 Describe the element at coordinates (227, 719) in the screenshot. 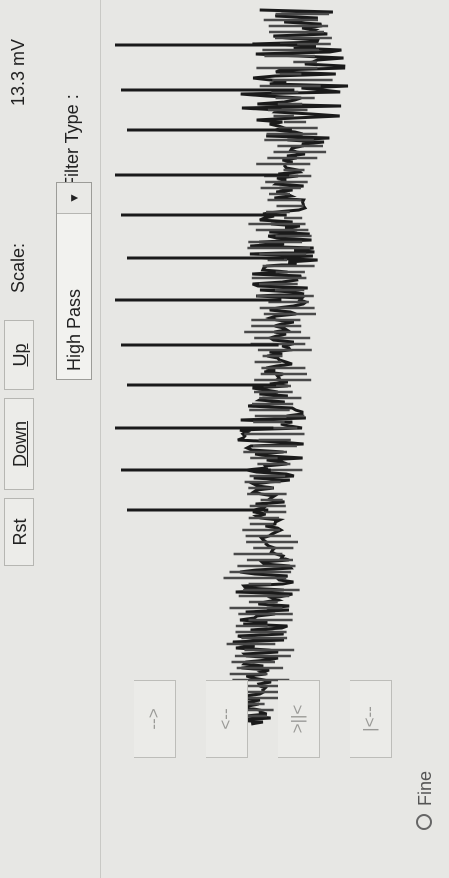

I see `nav-back-button: <--` at that location.